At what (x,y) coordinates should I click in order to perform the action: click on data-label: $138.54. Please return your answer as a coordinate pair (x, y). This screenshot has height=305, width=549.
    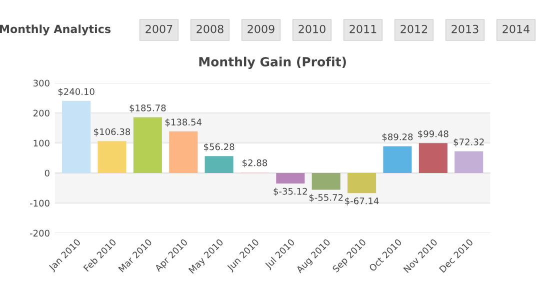
    Looking at the image, I should click on (183, 122).